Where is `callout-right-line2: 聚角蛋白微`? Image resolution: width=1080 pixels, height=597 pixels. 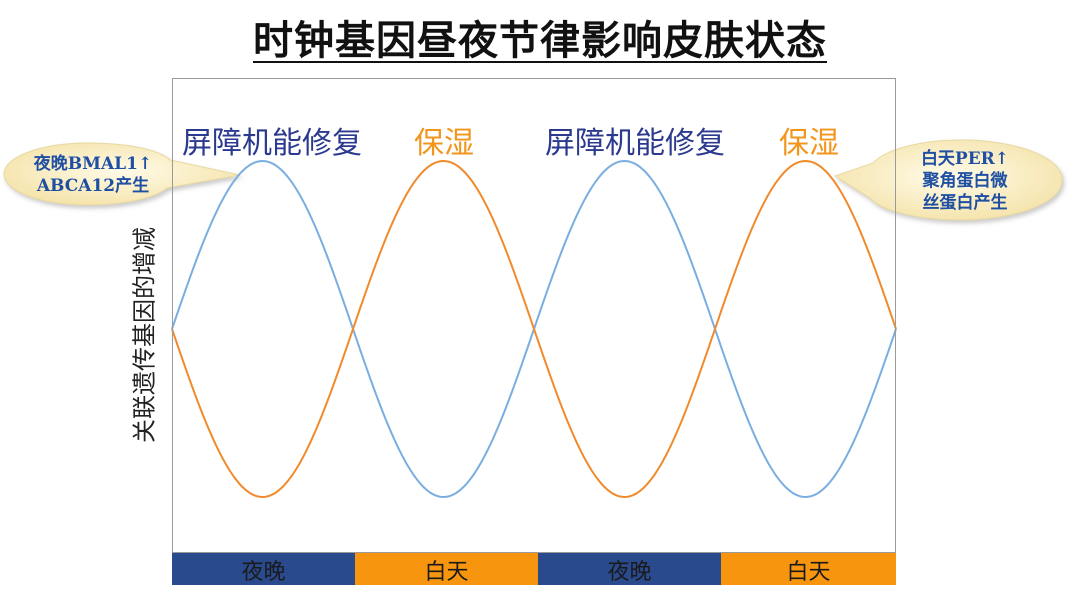
callout-right-line2: 聚角蛋白微 is located at coordinates (965, 181).